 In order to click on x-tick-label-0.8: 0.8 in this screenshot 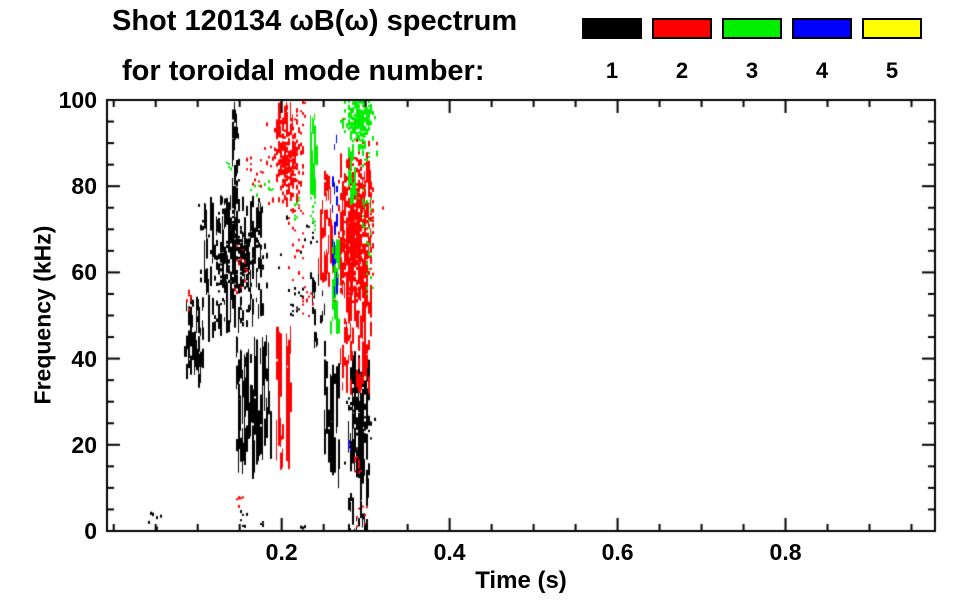, I will do `click(785, 552)`.